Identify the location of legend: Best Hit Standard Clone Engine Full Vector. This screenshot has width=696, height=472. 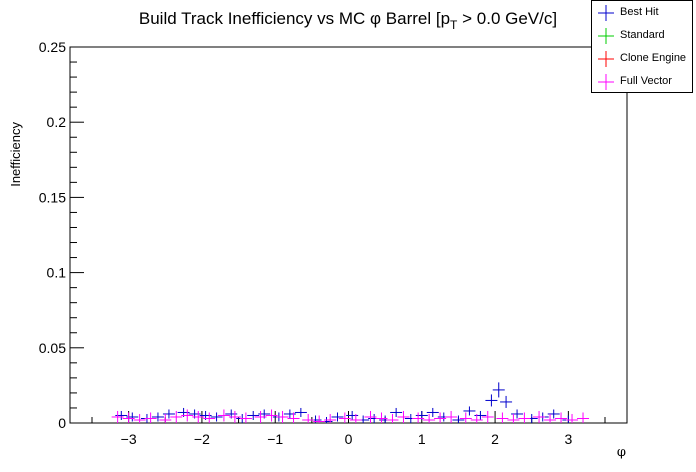
(642, 46).